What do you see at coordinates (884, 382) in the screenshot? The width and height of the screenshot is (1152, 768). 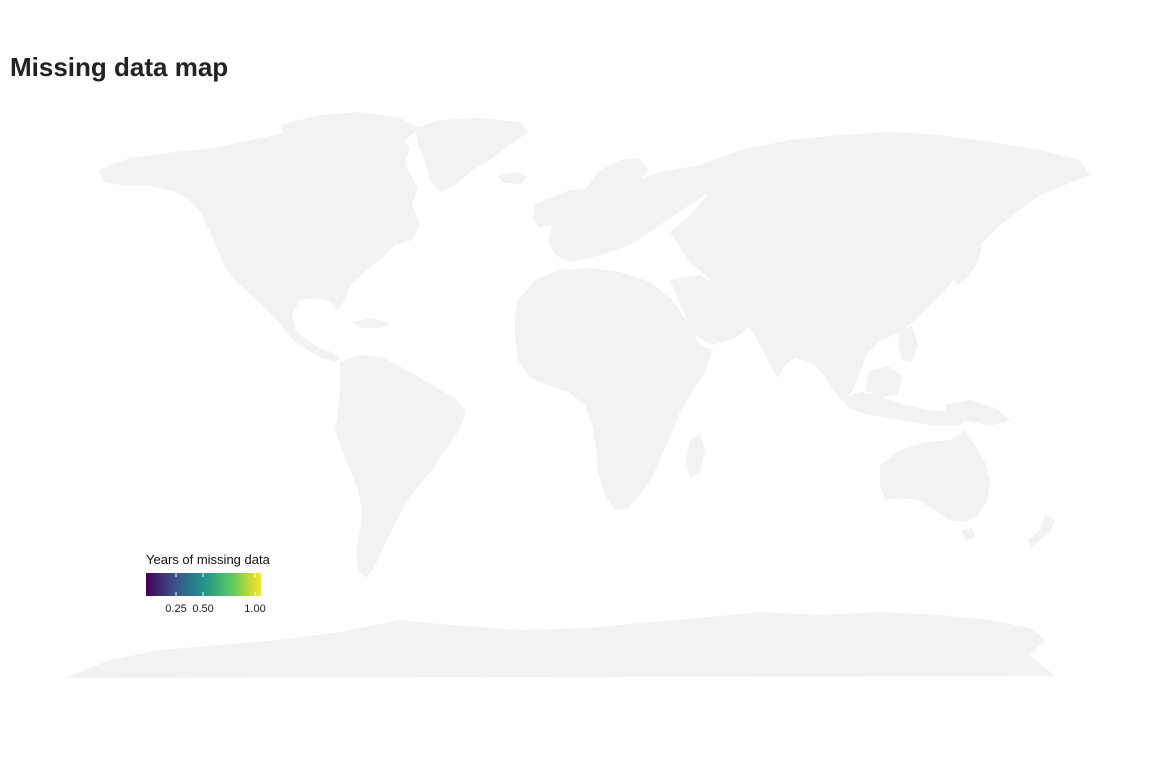 I see `borneo` at bounding box center [884, 382].